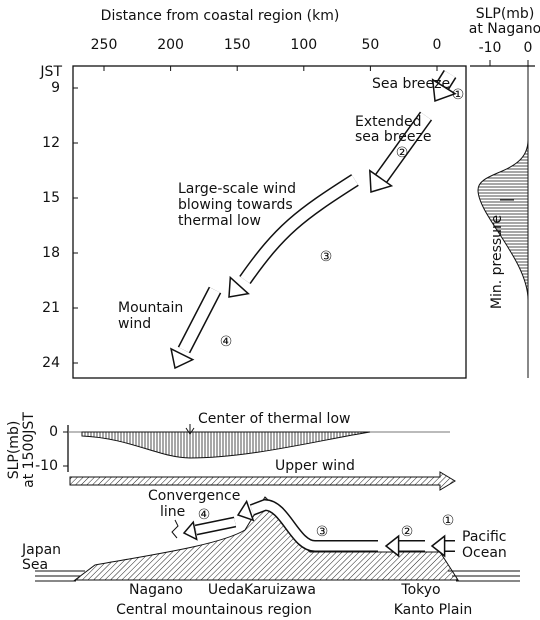 The width and height of the screenshot is (540, 620). What do you see at coordinates (393, 137) in the screenshot?
I see `annotation: sea breeze` at bounding box center [393, 137].